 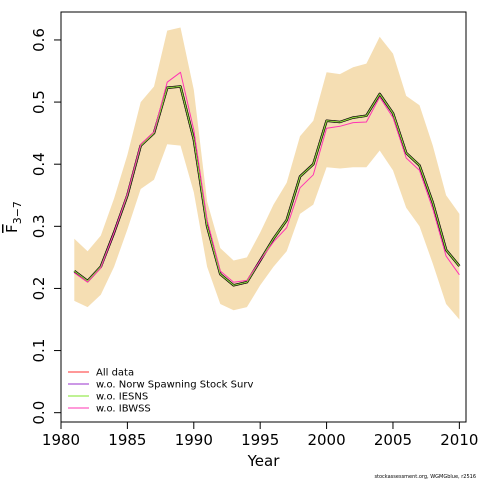 What do you see at coordinates (459, 440) in the screenshot?
I see `x-tick-label: 2010` at bounding box center [459, 440].